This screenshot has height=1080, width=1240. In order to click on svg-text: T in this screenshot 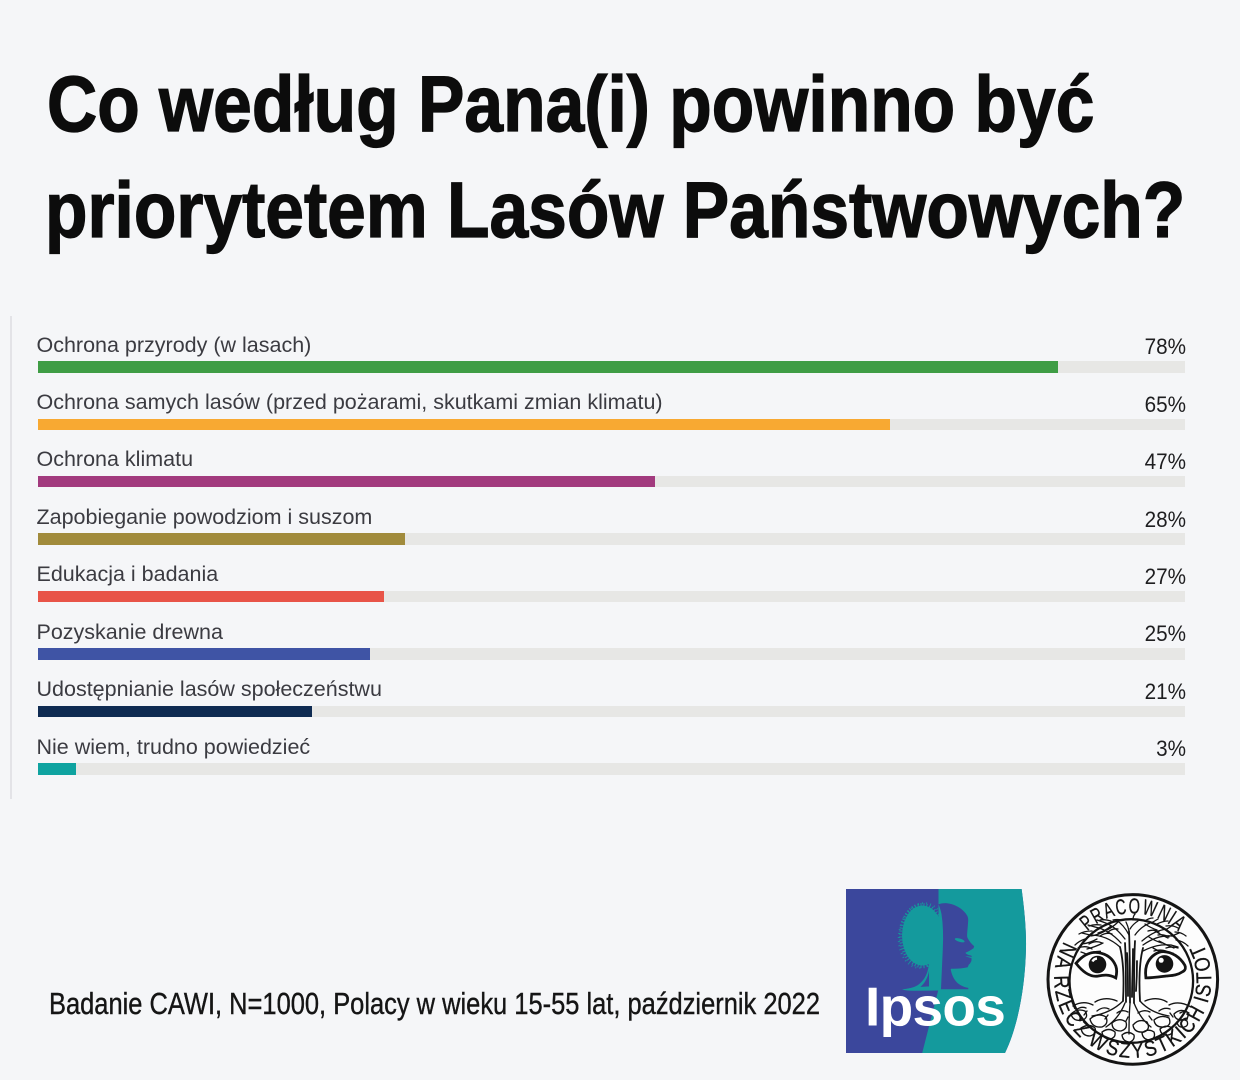, I will do `click(1205, 978)`.